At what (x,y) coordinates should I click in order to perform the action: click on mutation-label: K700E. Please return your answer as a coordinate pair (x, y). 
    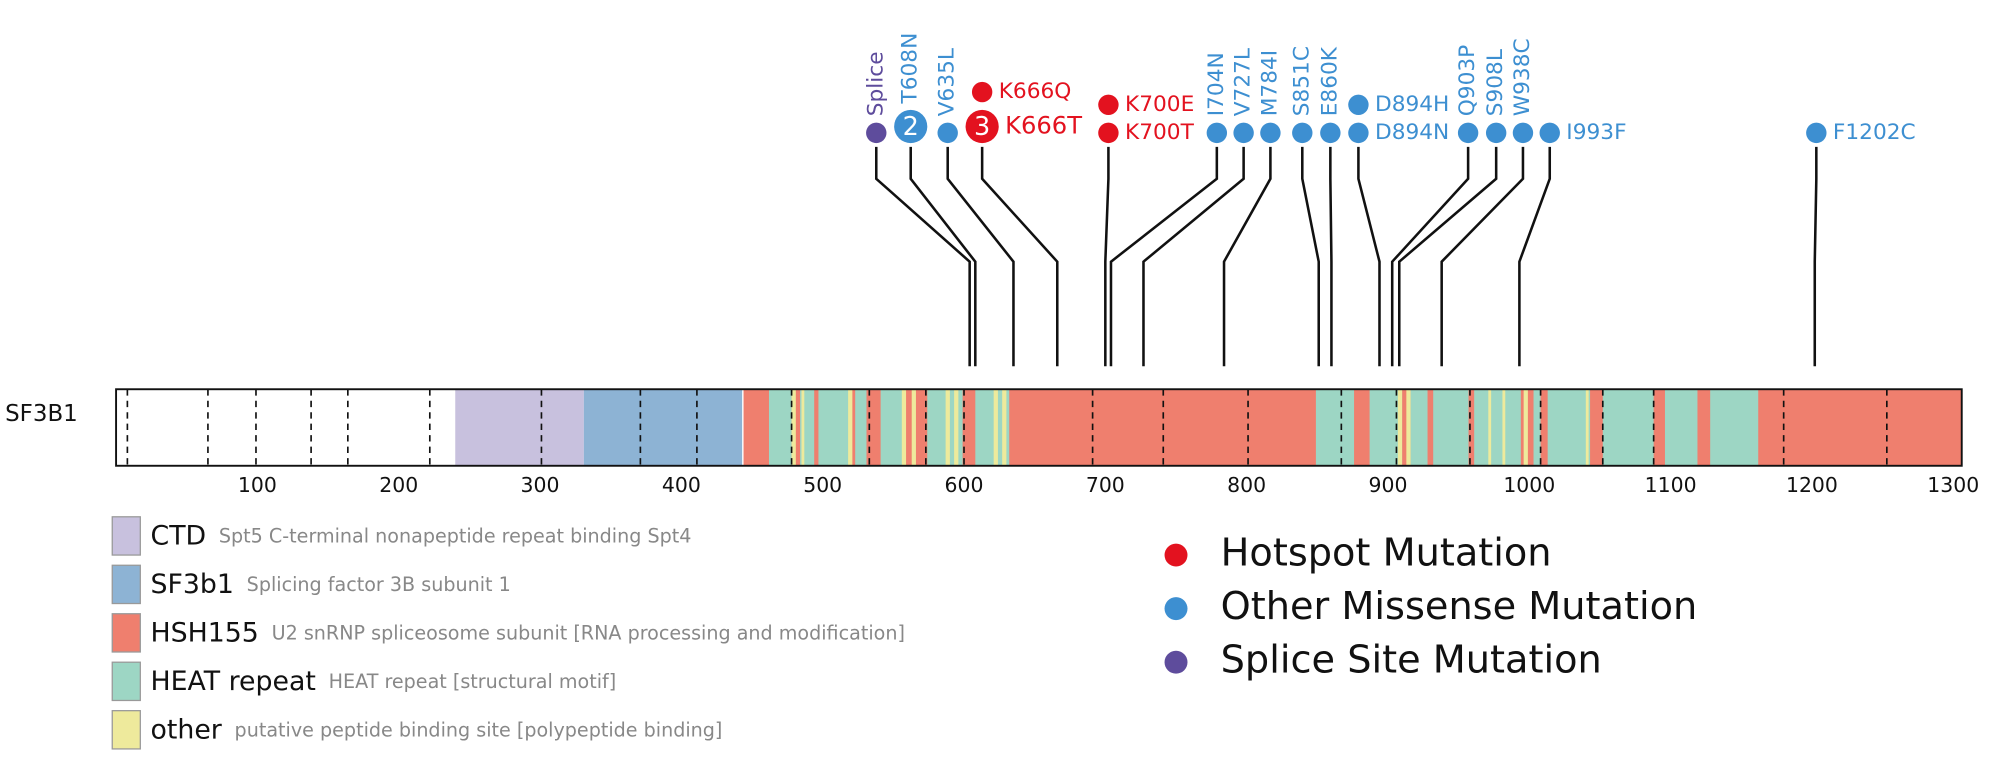
    Looking at the image, I should click on (1159, 104).